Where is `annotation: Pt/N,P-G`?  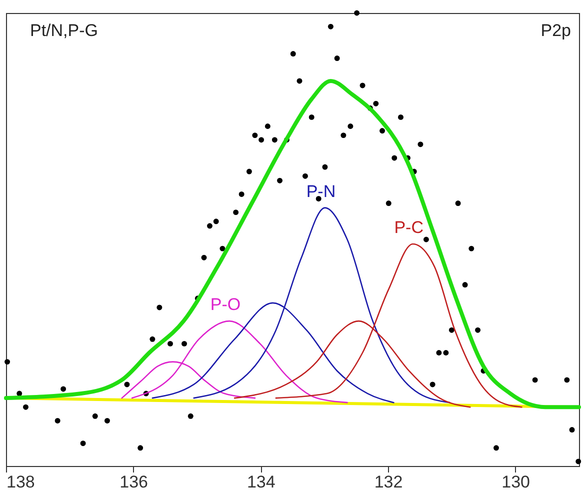
annotation: Pt/N,P-G is located at coordinates (64, 30).